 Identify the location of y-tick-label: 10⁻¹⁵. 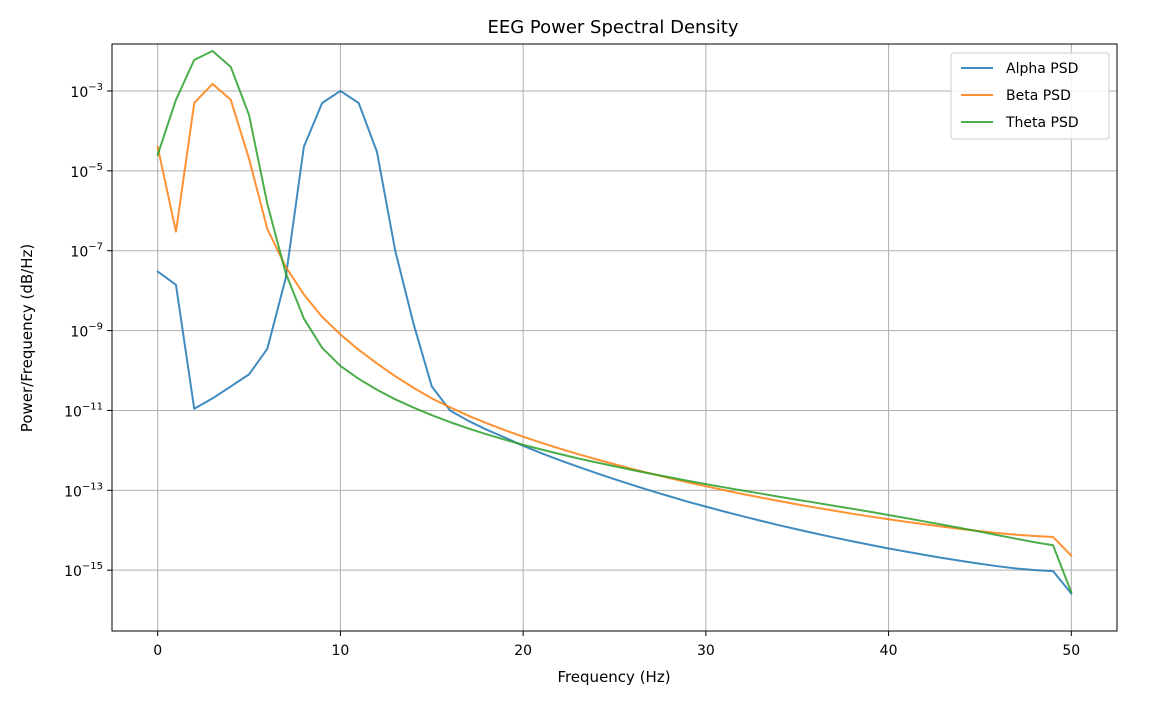
(83, 570).